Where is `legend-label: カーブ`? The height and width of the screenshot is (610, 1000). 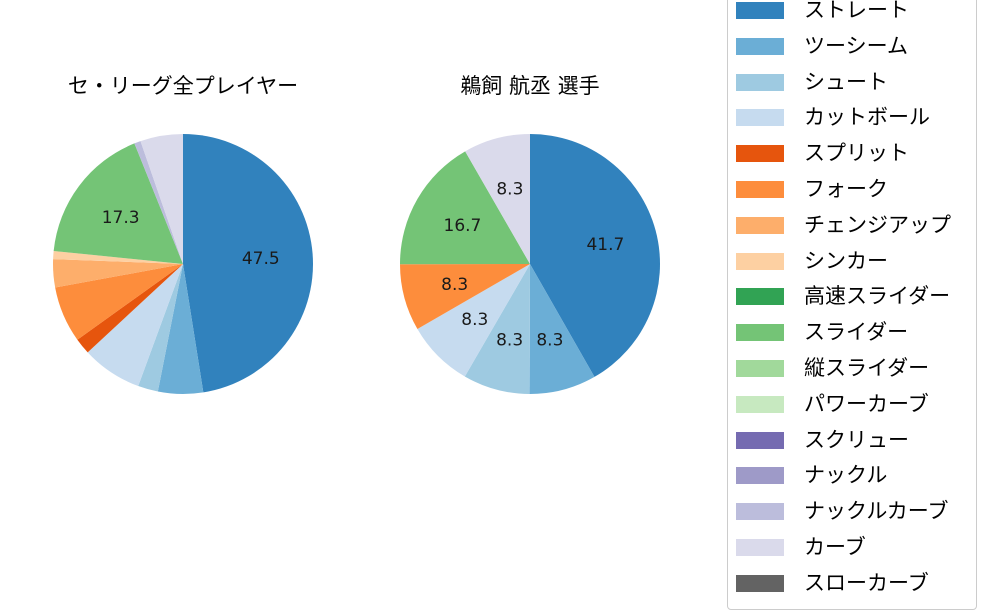 legend-label: カーブ is located at coordinates (835, 547).